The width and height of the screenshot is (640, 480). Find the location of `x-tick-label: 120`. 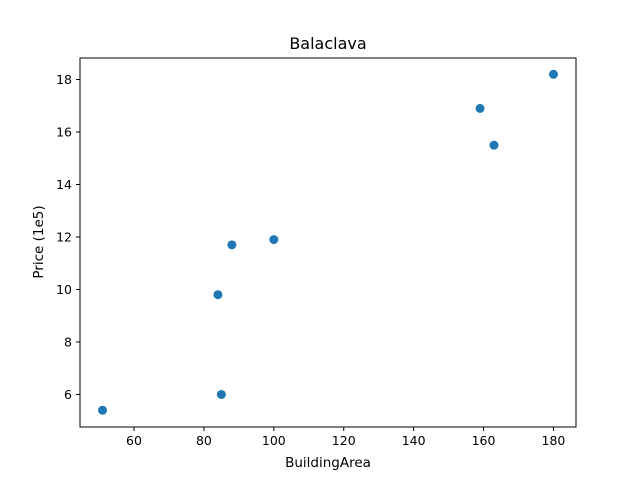

x-tick-label: 120 is located at coordinates (344, 440).